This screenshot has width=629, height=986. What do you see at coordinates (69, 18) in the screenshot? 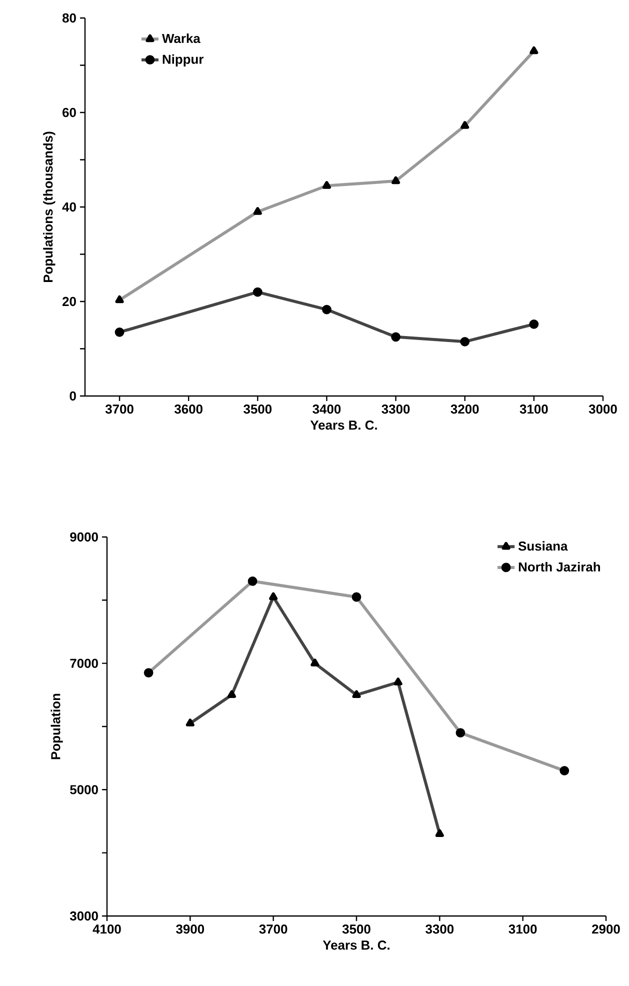
I see `y-tick-label: 80` at bounding box center [69, 18].